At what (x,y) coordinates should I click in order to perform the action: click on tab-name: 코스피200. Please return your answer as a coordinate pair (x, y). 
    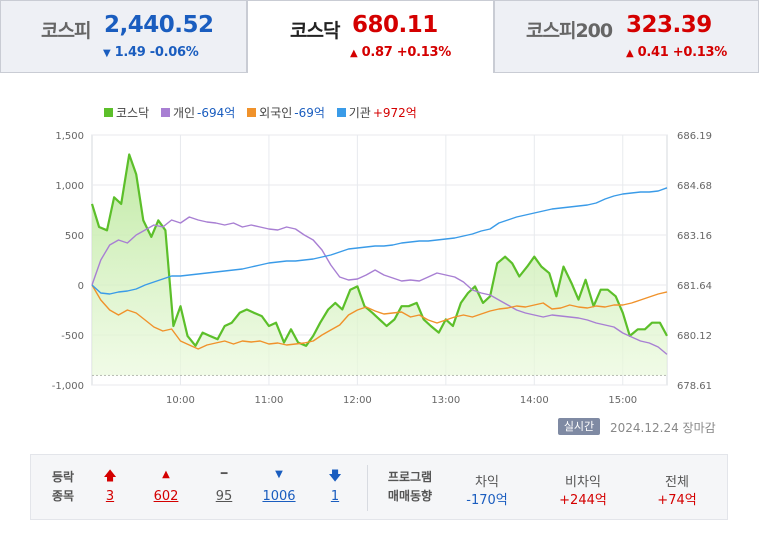
    Looking at the image, I should click on (569, 31).